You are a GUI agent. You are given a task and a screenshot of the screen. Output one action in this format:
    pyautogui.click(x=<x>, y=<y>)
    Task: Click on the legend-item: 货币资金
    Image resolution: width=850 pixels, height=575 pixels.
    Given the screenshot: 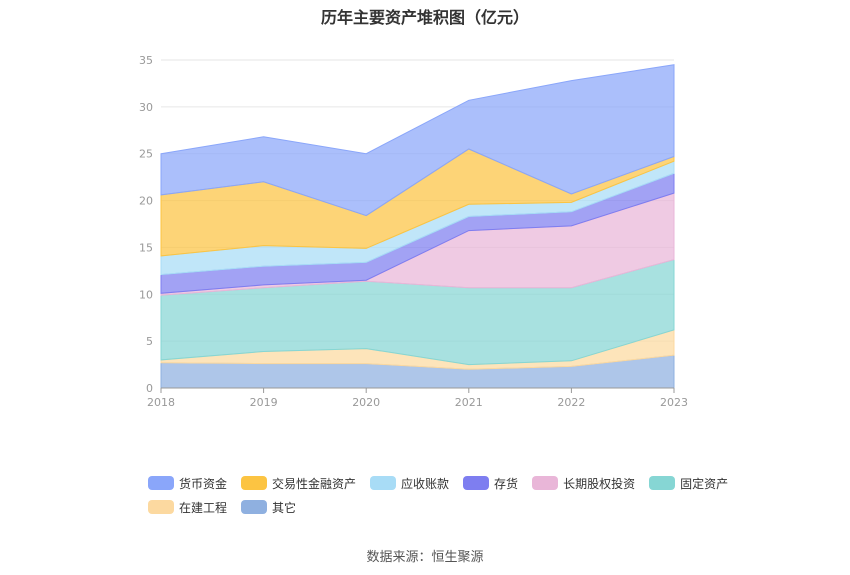 What is the action you would take?
    pyautogui.click(x=187, y=483)
    